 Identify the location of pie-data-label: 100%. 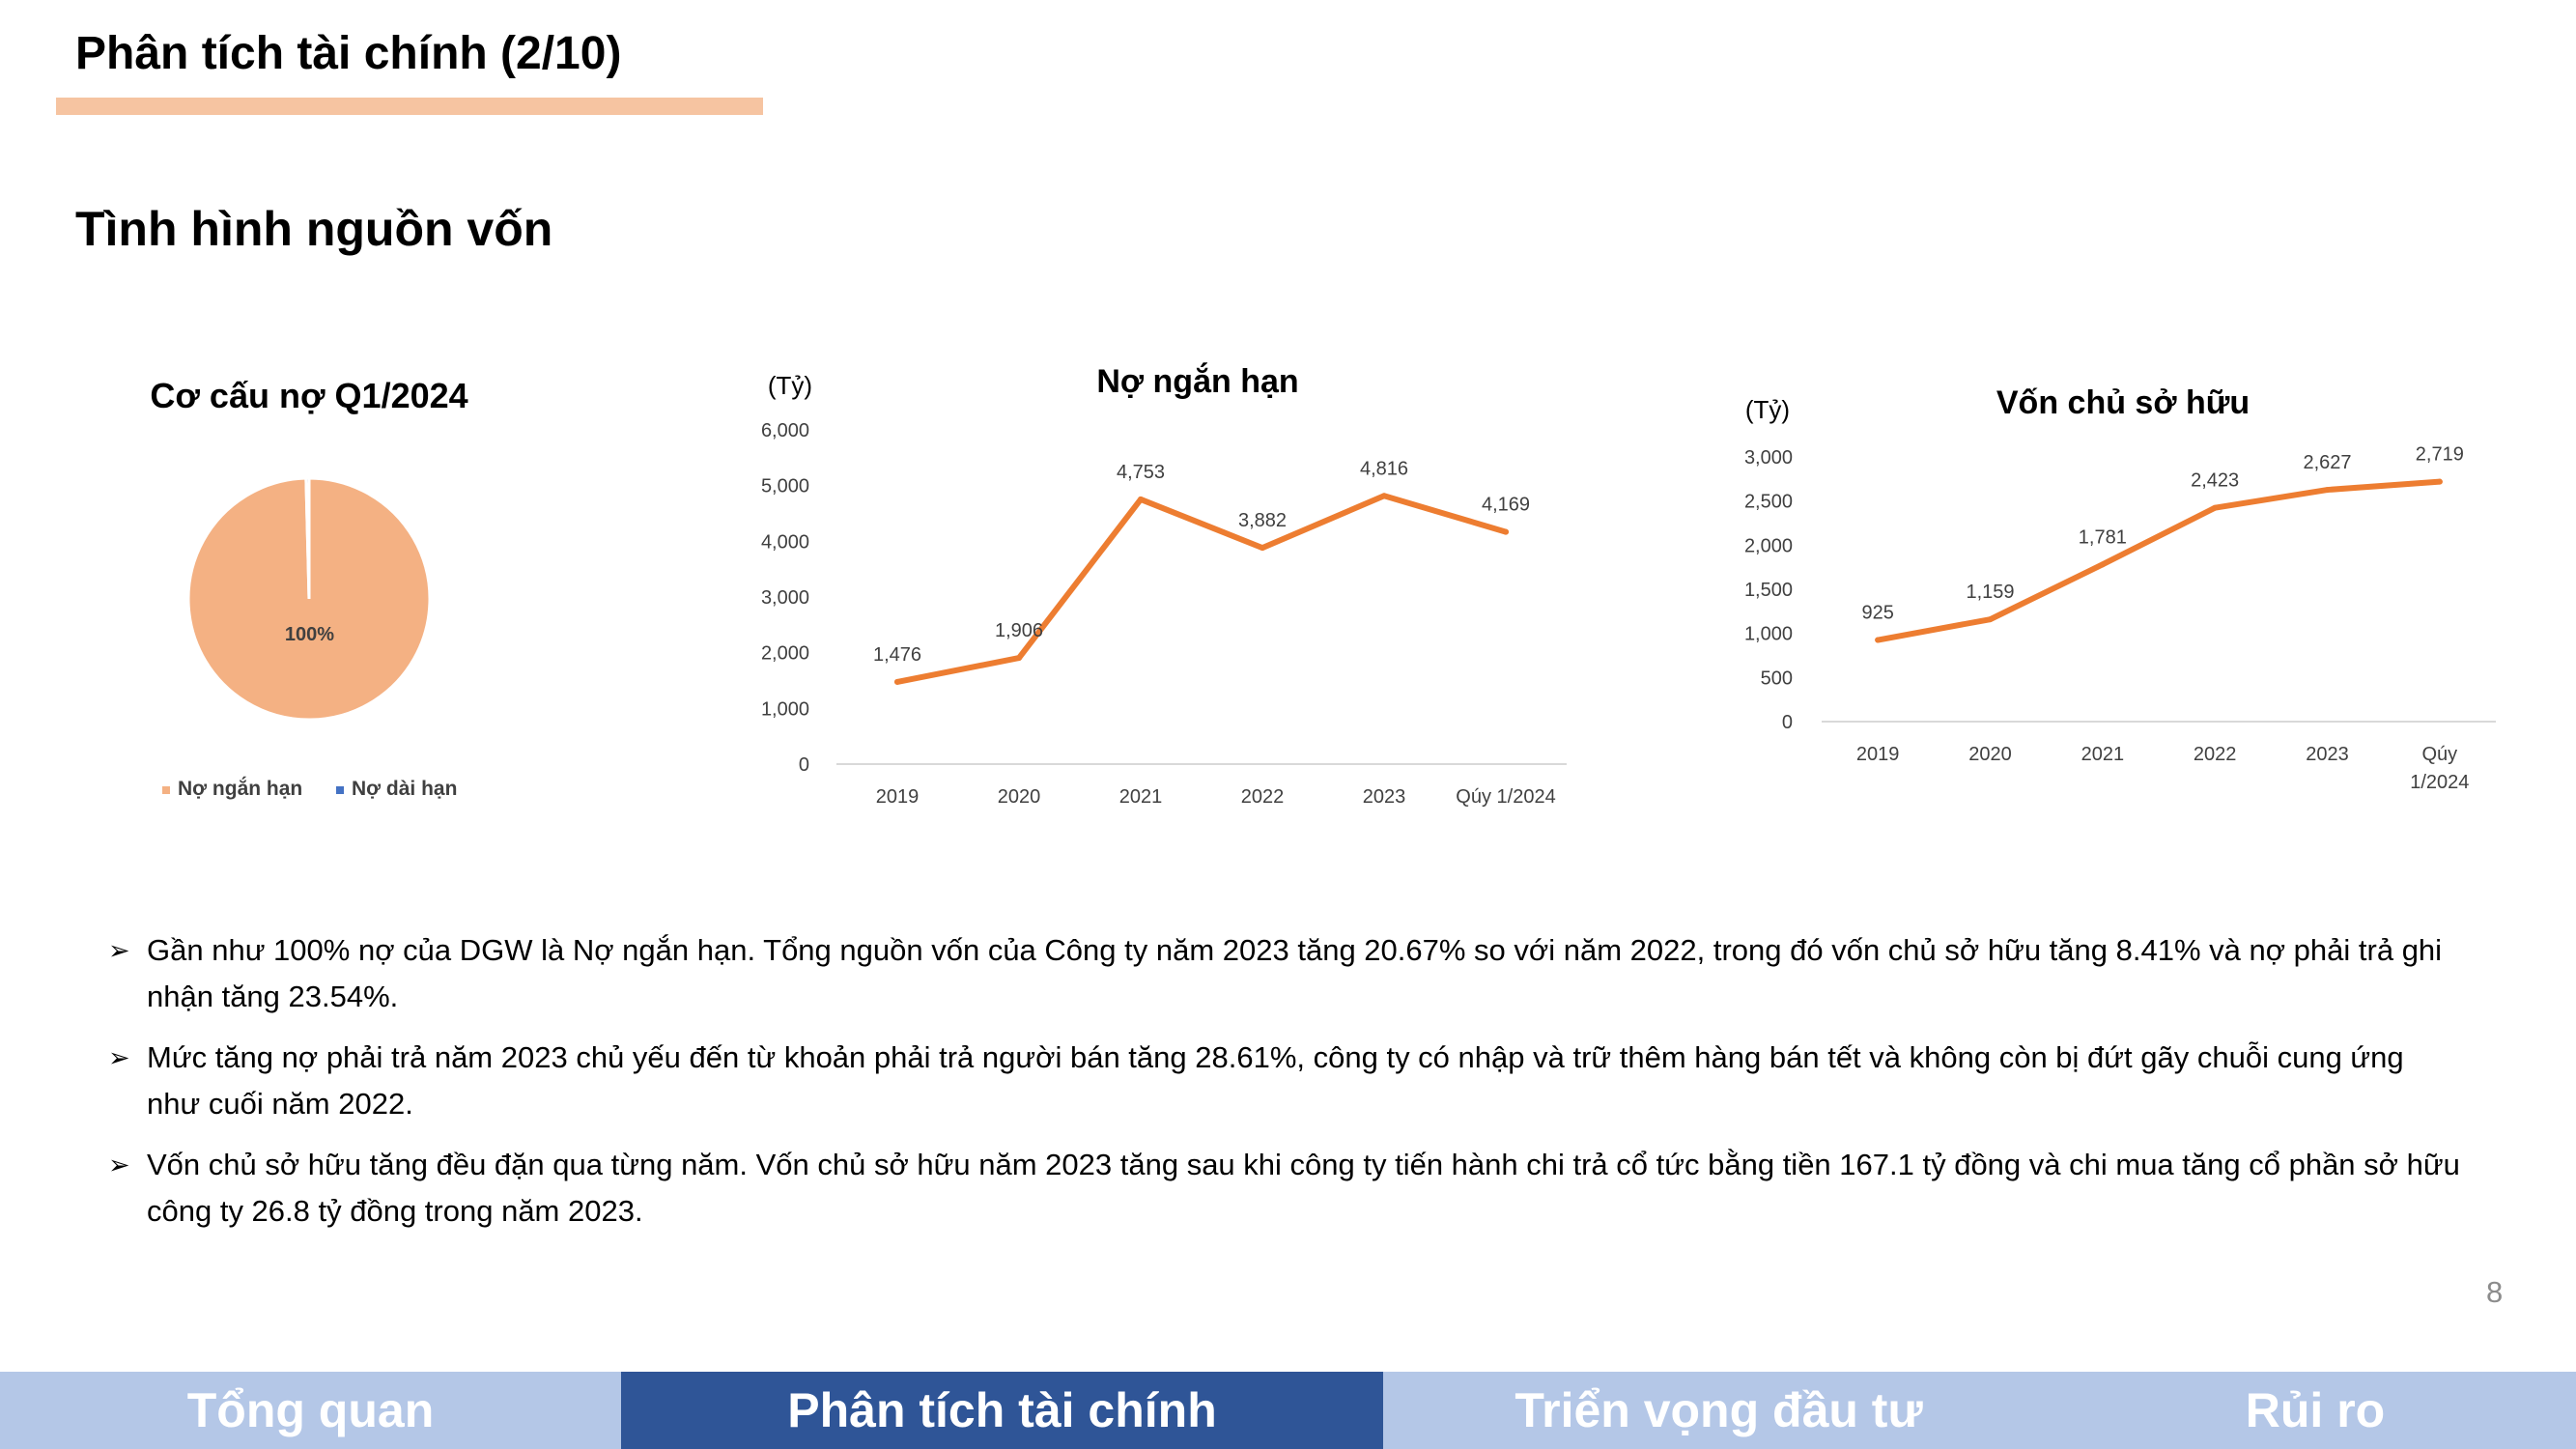
(309, 634).